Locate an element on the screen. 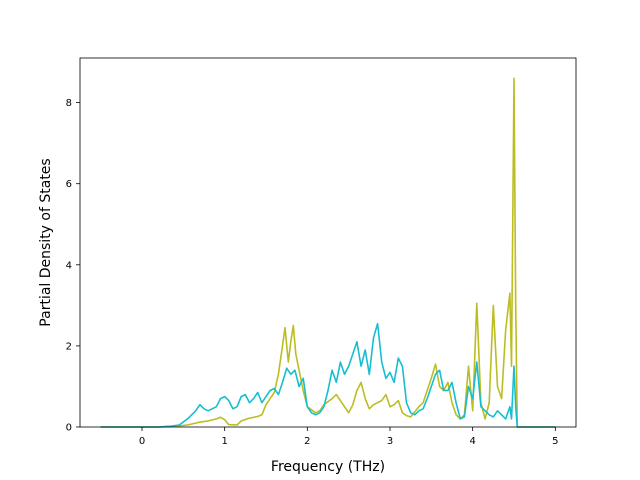 The image size is (640, 480). x-tick-label: 0 is located at coordinates (142, 441).